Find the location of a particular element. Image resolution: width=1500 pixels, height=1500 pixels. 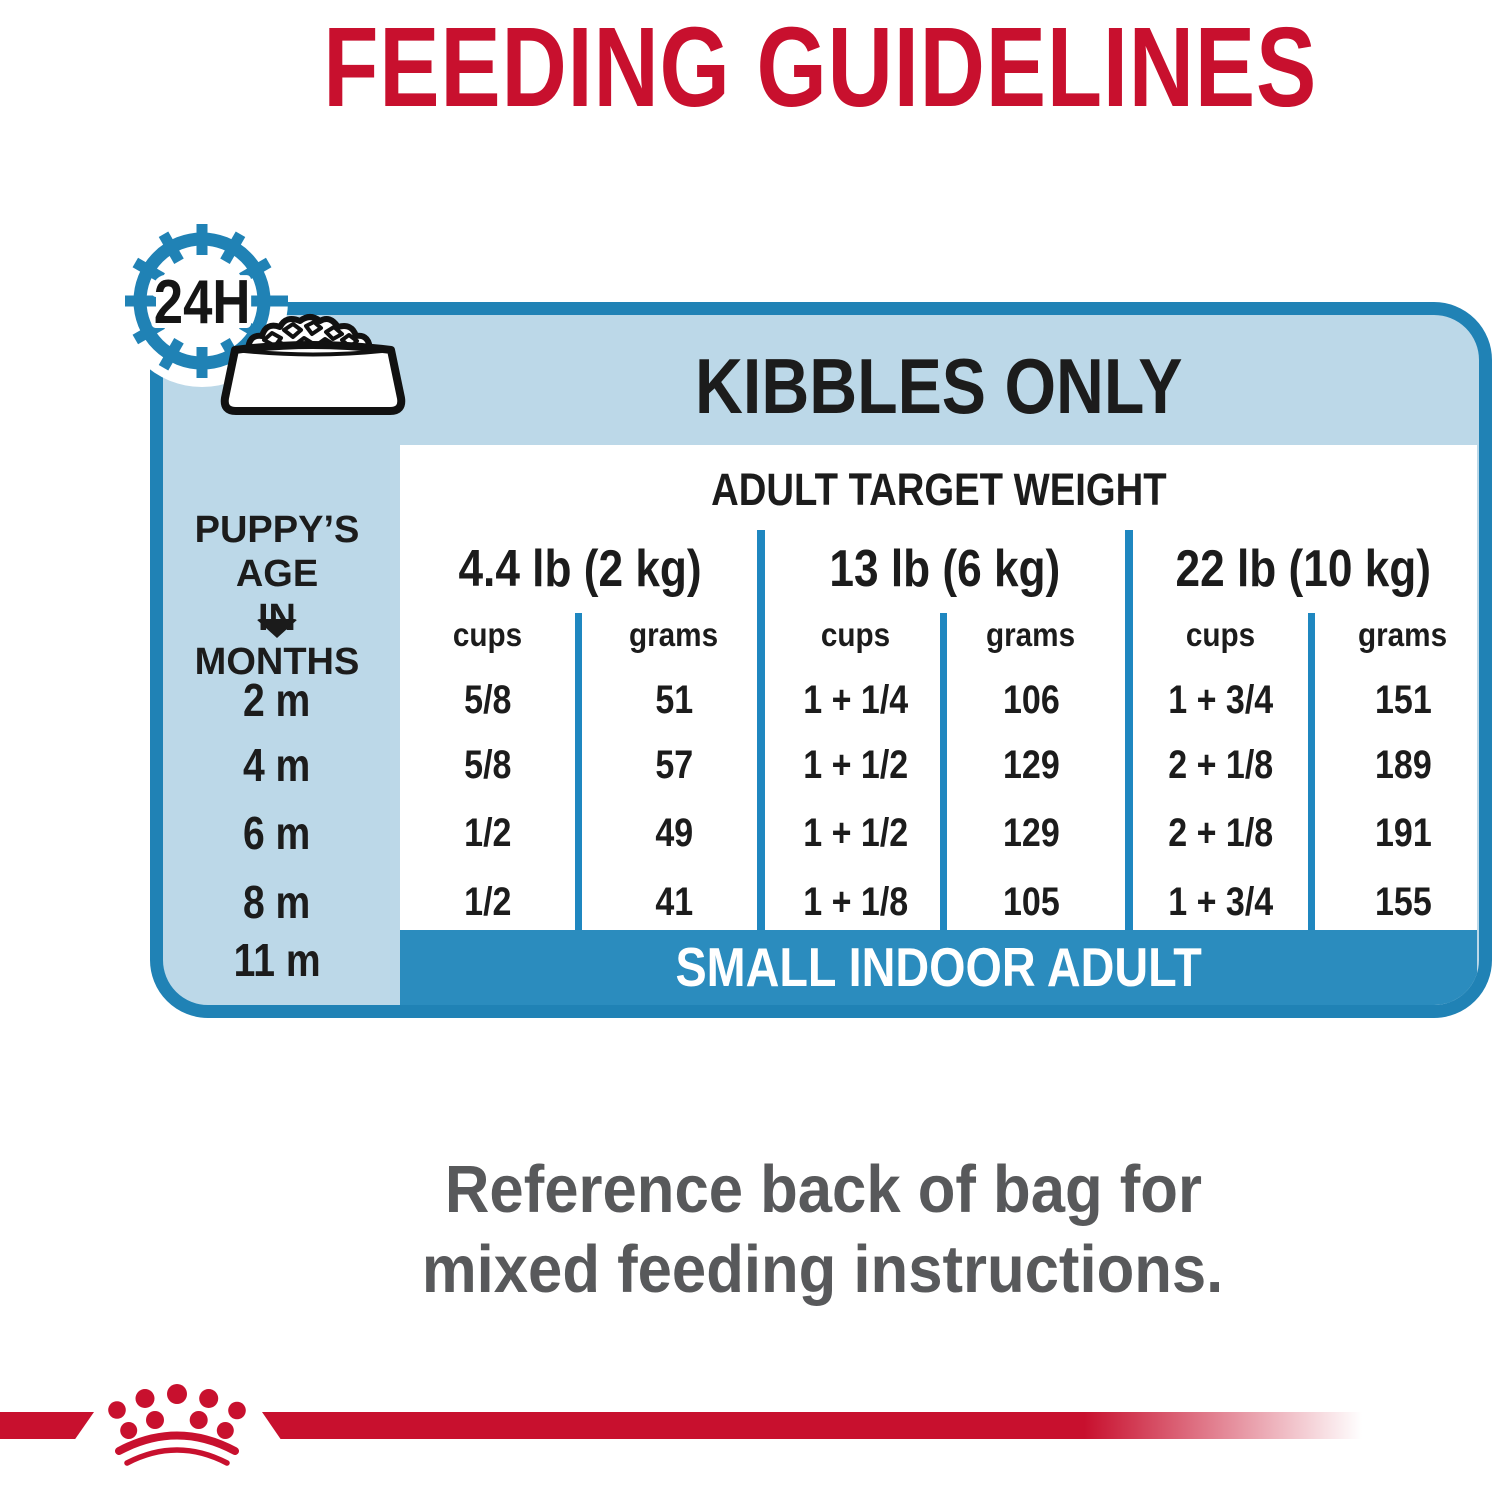

table-cell: 191 is located at coordinates (1398, 833).